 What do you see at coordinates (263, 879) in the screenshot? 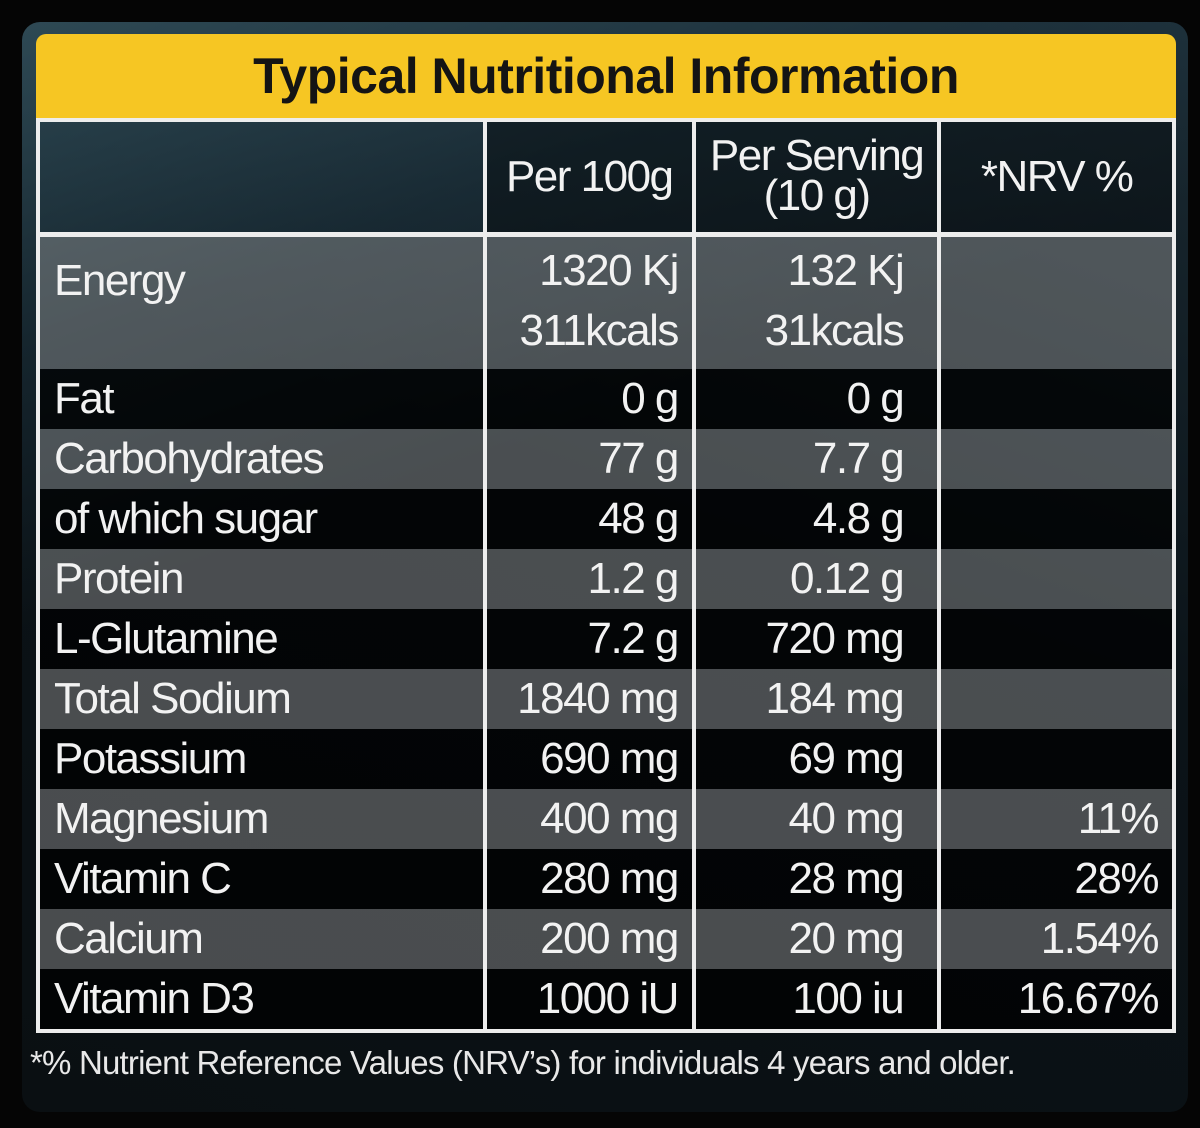
I see `nutrient-name: Vitamin C` at bounding box center [263, 879].